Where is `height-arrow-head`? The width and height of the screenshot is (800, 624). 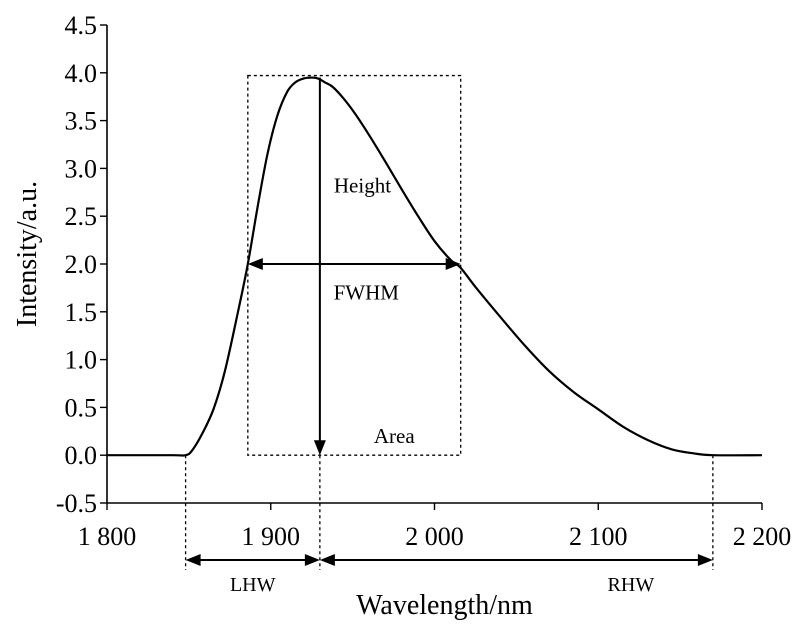
height-arrow-head is located at coordinates (319, 448).